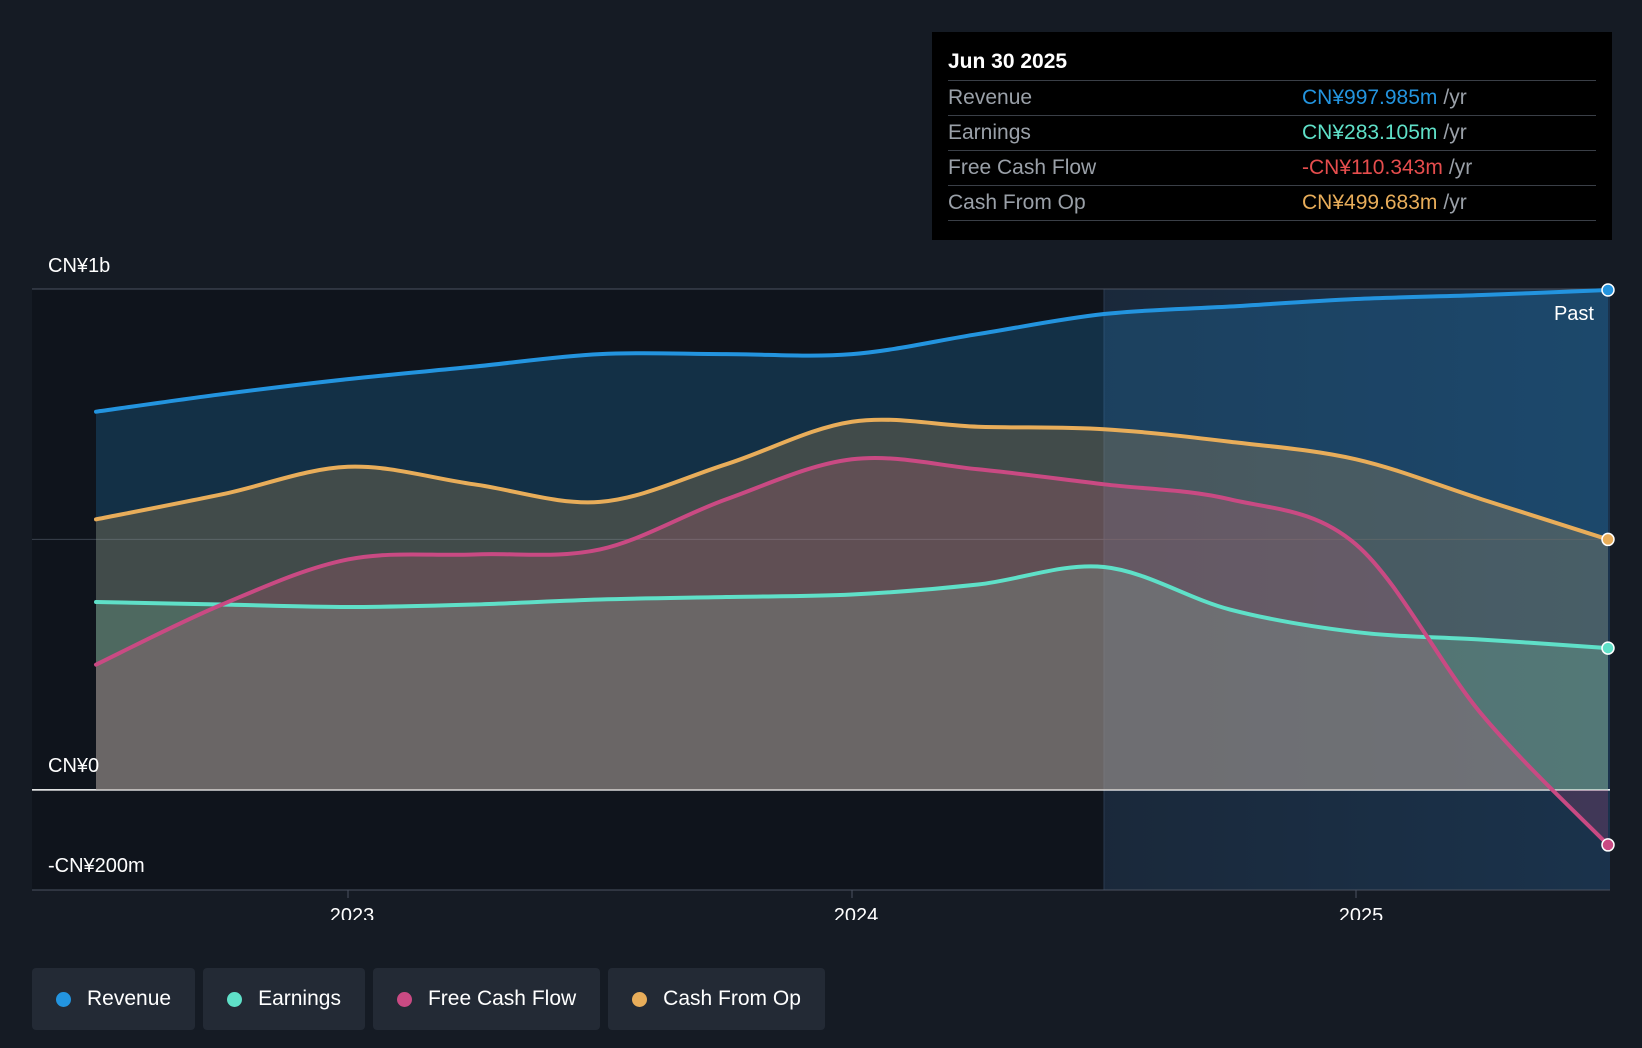 This screenshot has width=1642, height=1048. Describe the element at coordinates (1272, 63) in the screenshot. I see `tooltip-date: Jun 30 2025` at that location.